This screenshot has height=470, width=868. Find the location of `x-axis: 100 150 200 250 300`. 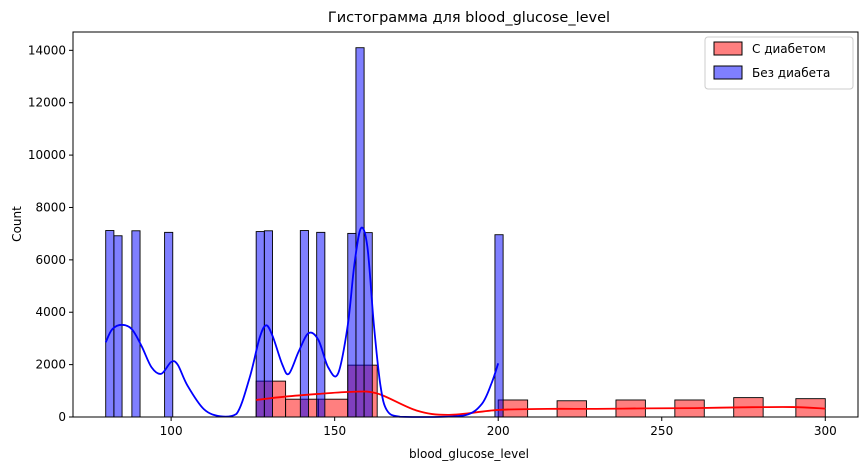

x-axis: 100 150 200 250 300 is located at coordinates (498, 427).